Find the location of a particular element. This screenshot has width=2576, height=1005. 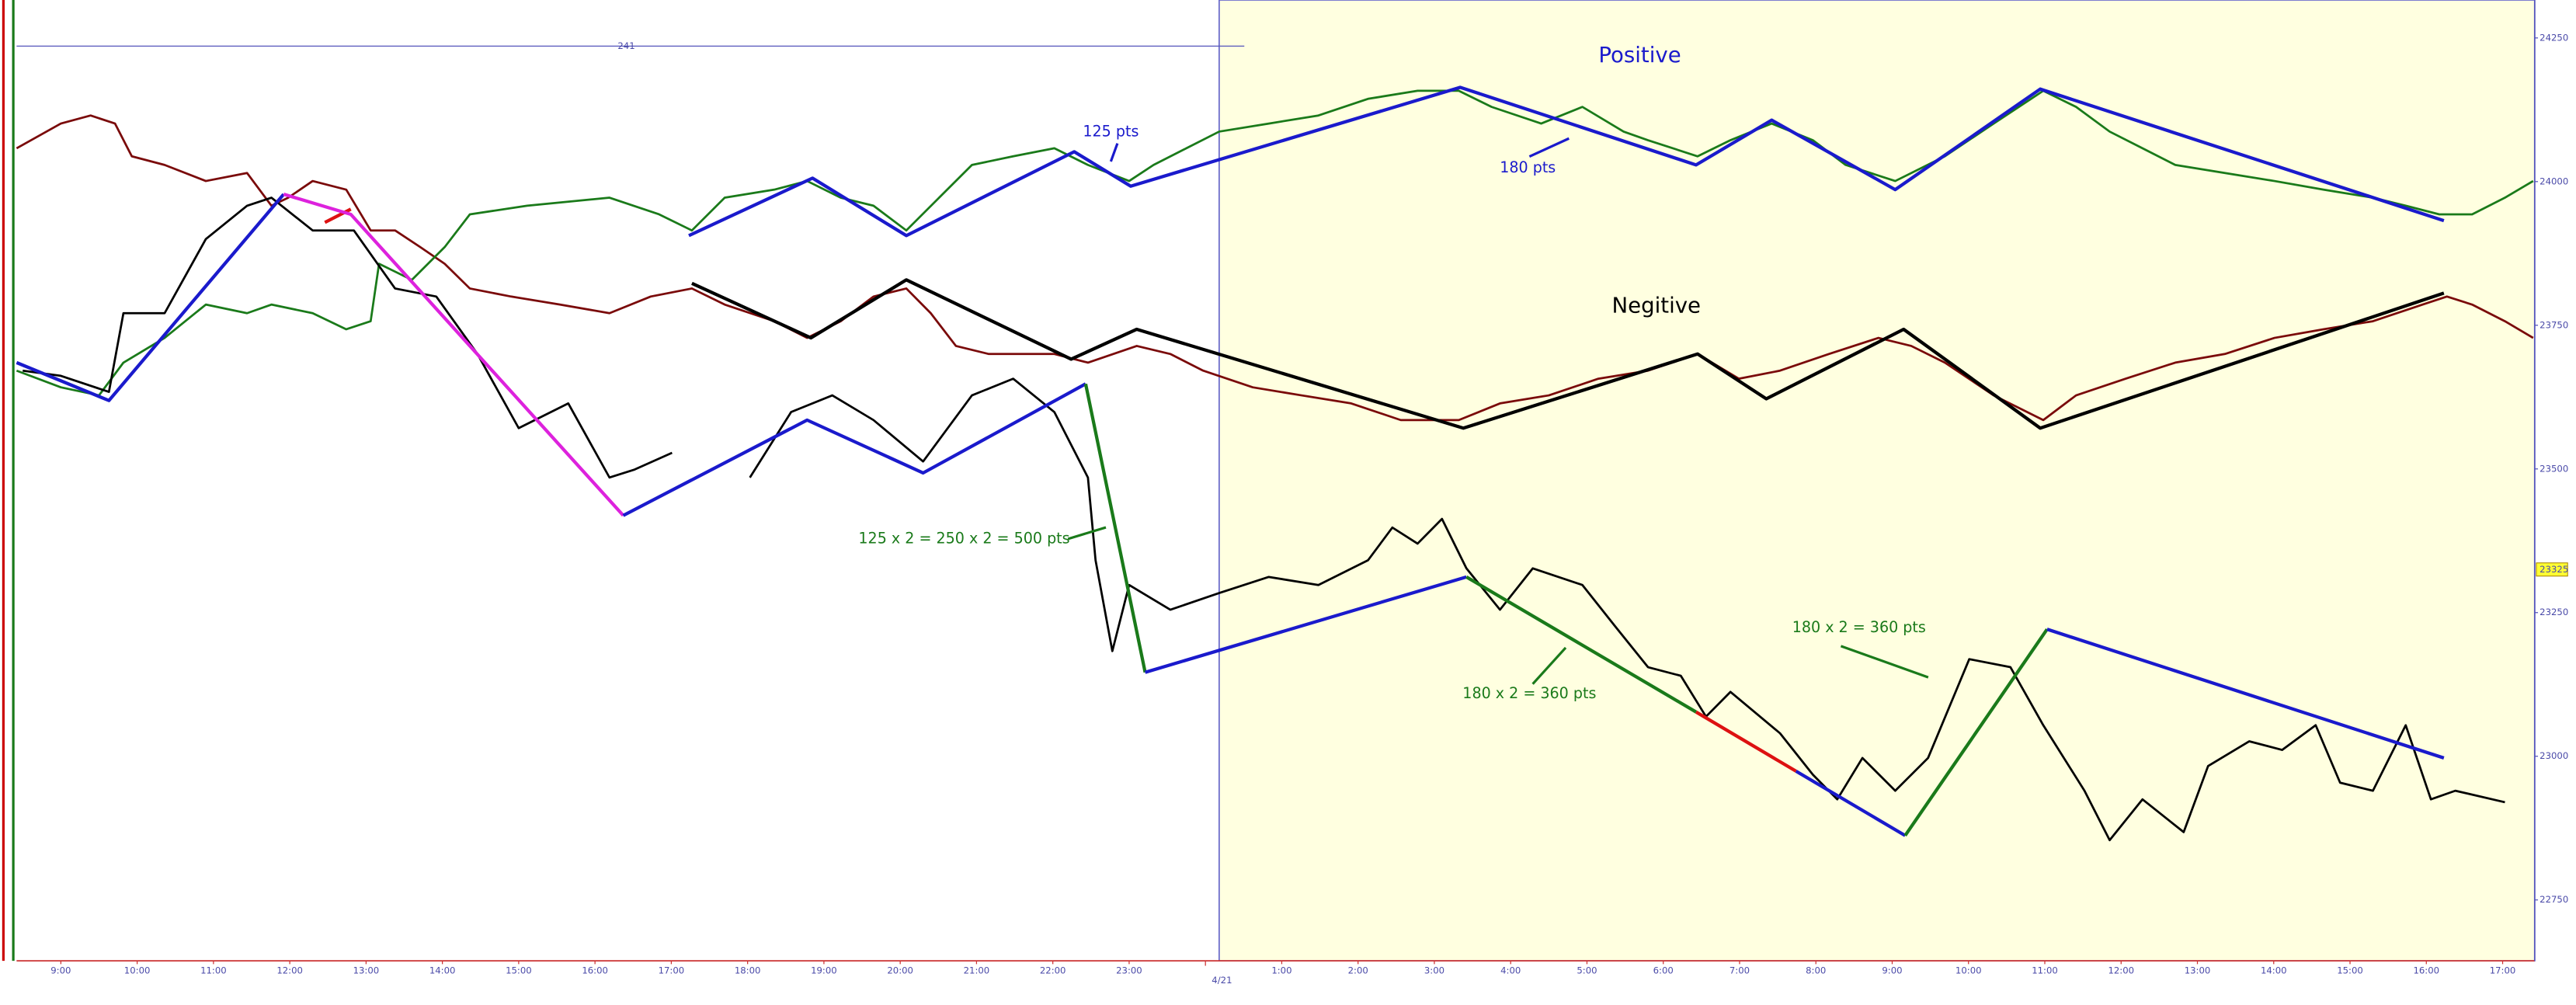

x-tick-label: 7:00 is located at coordinates (1740, 970).